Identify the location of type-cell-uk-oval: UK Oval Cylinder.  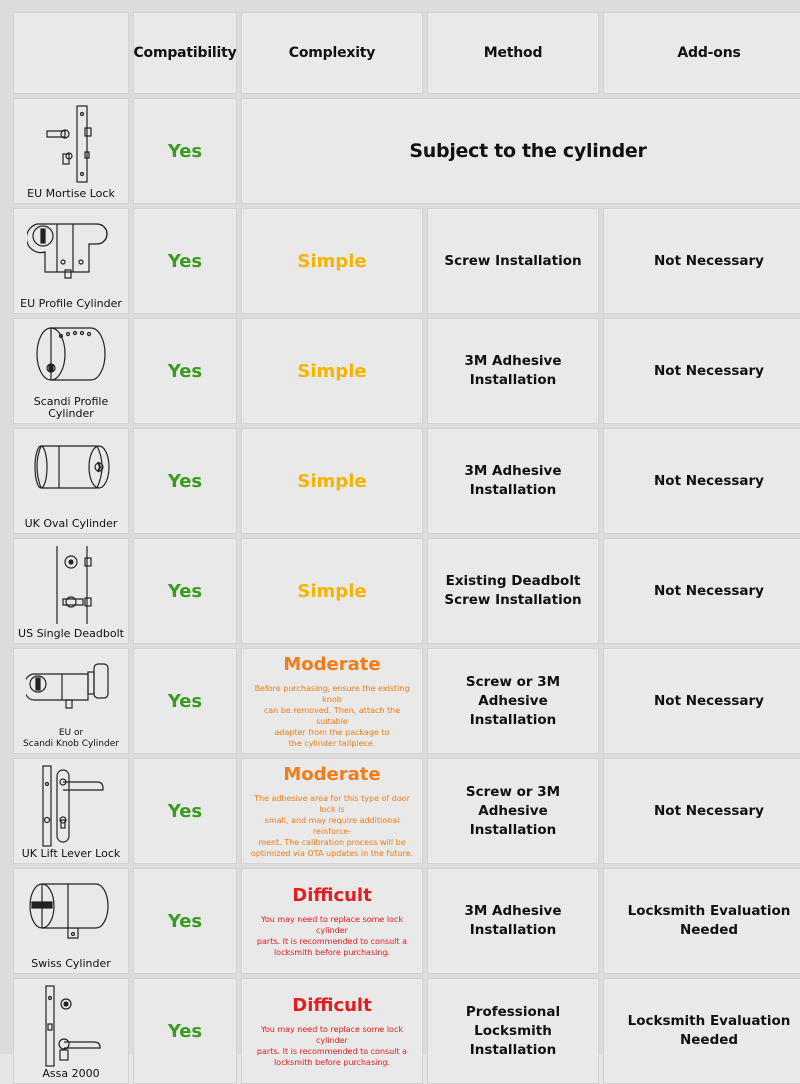
(71, 481).